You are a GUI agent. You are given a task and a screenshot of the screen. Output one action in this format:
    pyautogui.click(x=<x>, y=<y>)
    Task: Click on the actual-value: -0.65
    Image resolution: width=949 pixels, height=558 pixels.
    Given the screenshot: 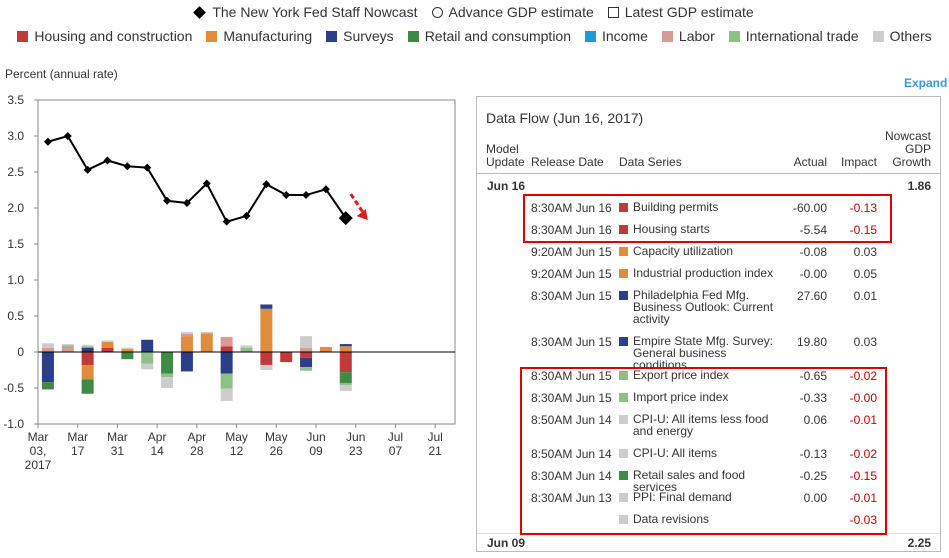 What is the action you would take?
    pyautogui.click(x=813, y=376)
    